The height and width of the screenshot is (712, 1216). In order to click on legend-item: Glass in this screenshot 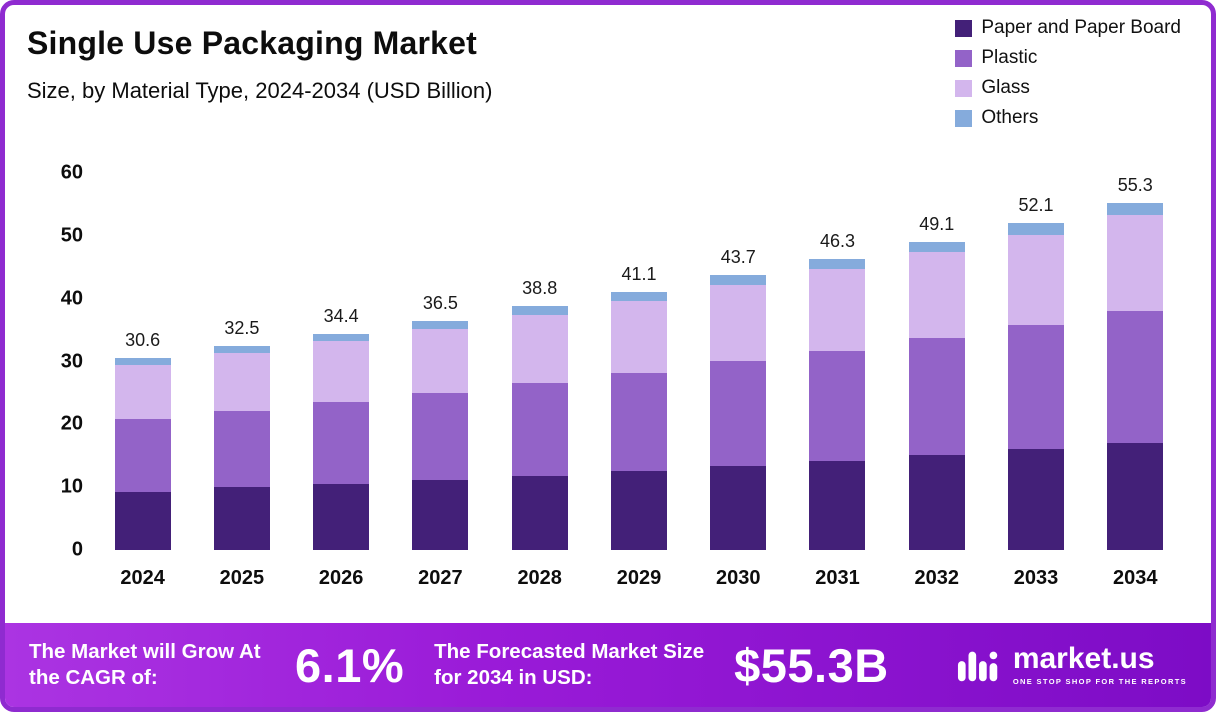, I will do `click(1068, 88)`.